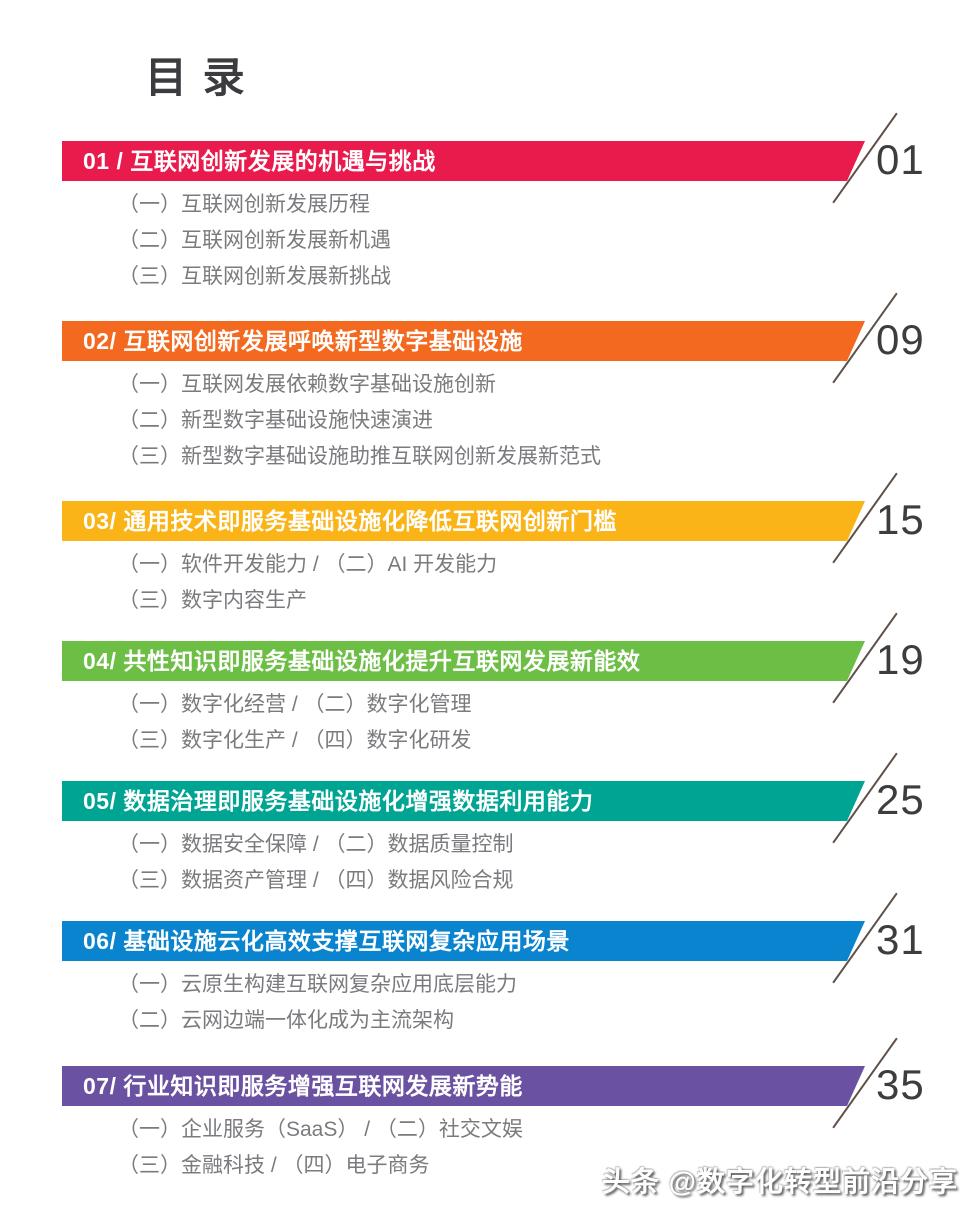 The height and width of the screenshot is (1218, 972). Describe the element at coordinates (463, 161) in the screenshot. I see `section-banner: 01 / 互联网创新发展的机遇与挑战` at that location.